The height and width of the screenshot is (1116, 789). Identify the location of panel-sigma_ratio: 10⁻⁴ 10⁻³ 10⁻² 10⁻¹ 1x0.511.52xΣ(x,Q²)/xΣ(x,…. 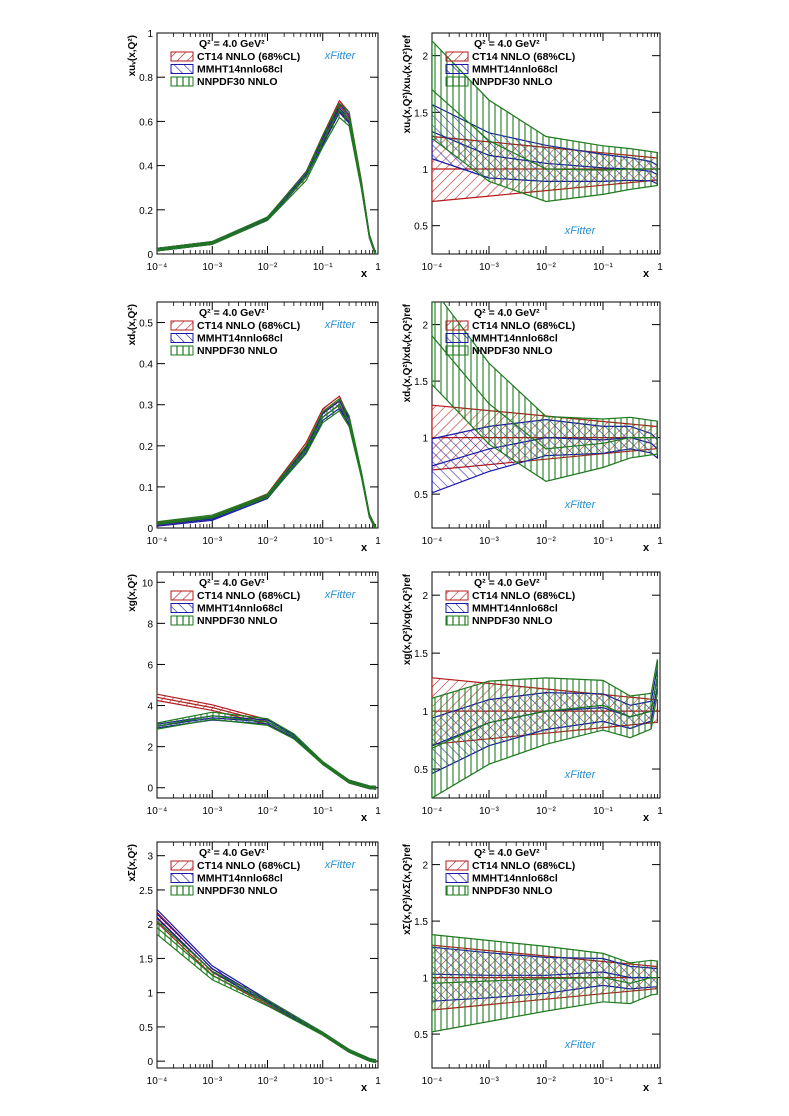
(532, 967).